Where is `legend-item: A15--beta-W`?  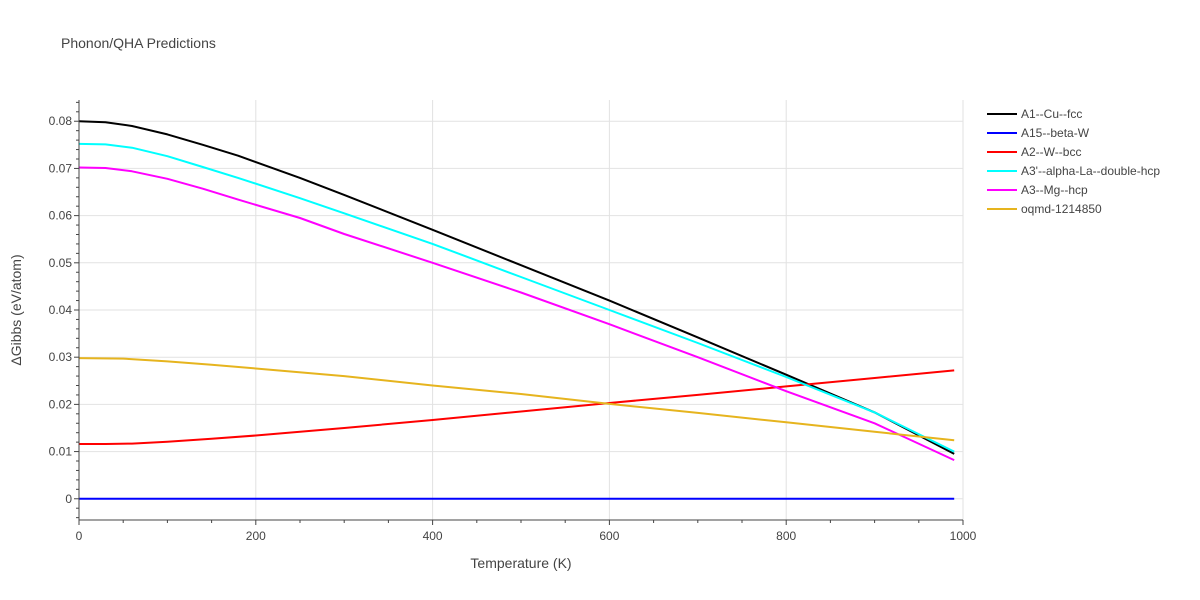
legend-item: A15--beta-W is located at coordinates (1038, 133).